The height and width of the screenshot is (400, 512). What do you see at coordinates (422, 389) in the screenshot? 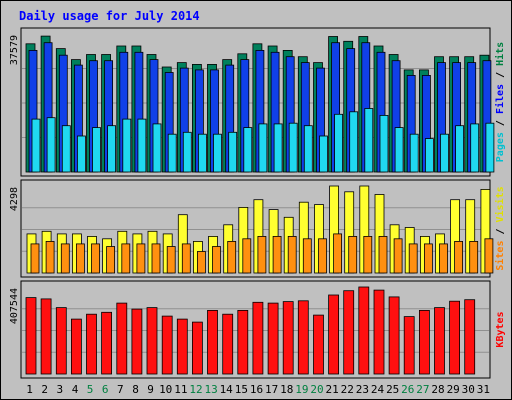
I see `x-tick-label-day-27: 27` at bounding box center [422, 389].